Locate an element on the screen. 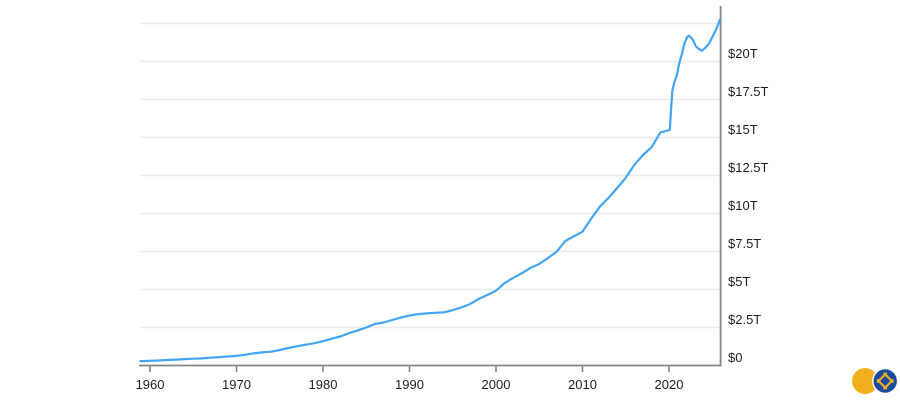  coin-yellow-icon is located at coordinates (865, 381).